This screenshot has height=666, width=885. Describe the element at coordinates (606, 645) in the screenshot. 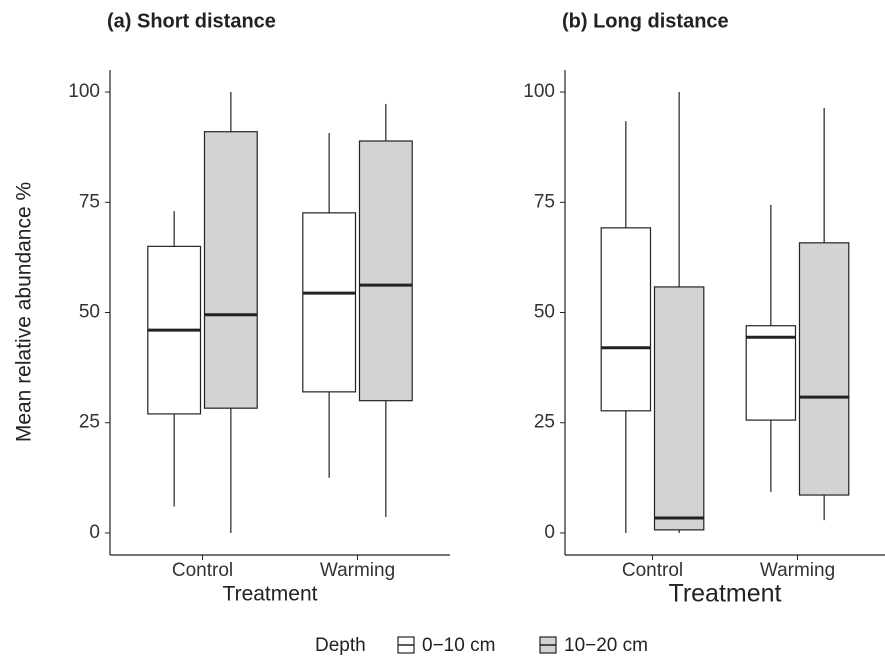

I see `legend-label: 10−20 cm` at that location.